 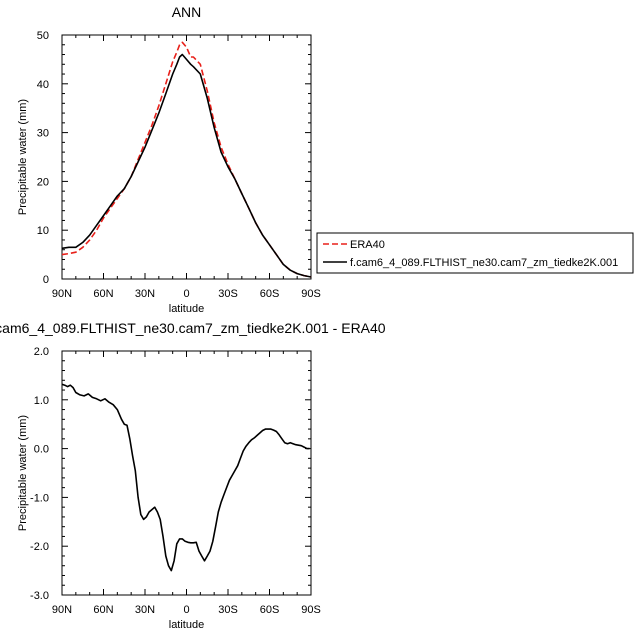 What do you see at coordinates (46, 280) in the screenshot?
I see `y-tick-label: 0` at bounding box center [46, 280].